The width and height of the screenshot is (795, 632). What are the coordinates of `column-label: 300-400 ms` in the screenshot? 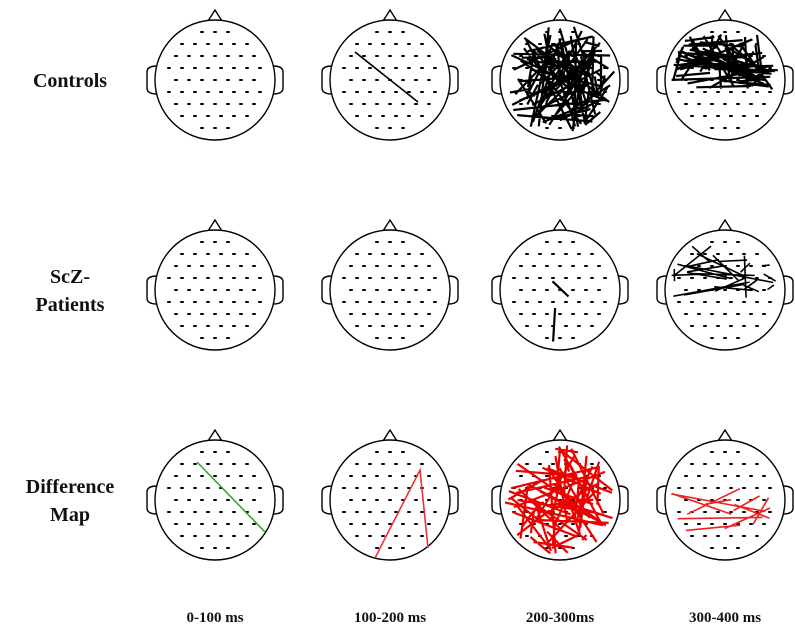 It's located at (725, 618).